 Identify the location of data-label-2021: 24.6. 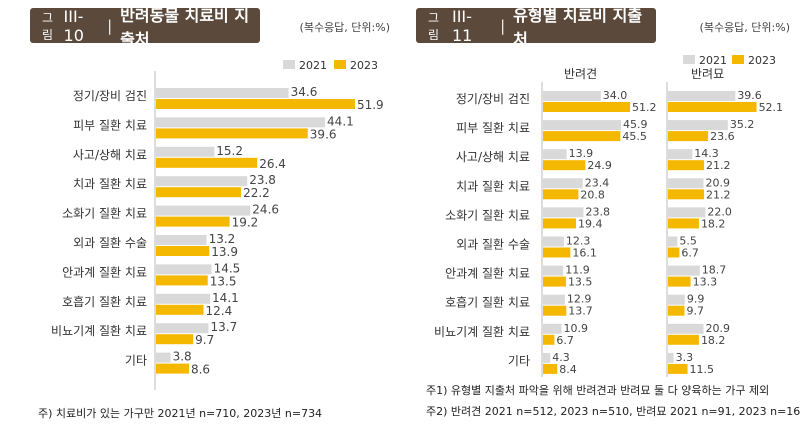
(265, 210).